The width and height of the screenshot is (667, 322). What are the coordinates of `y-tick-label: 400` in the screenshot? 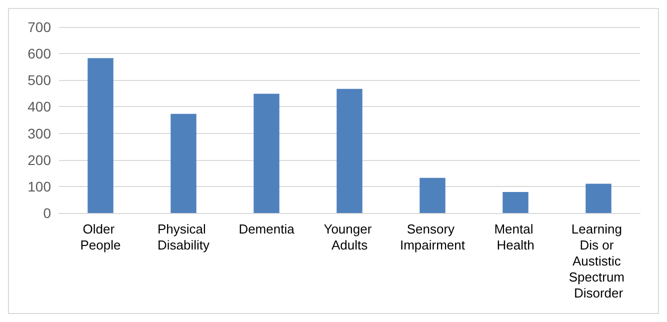 It's located at (40, 106).